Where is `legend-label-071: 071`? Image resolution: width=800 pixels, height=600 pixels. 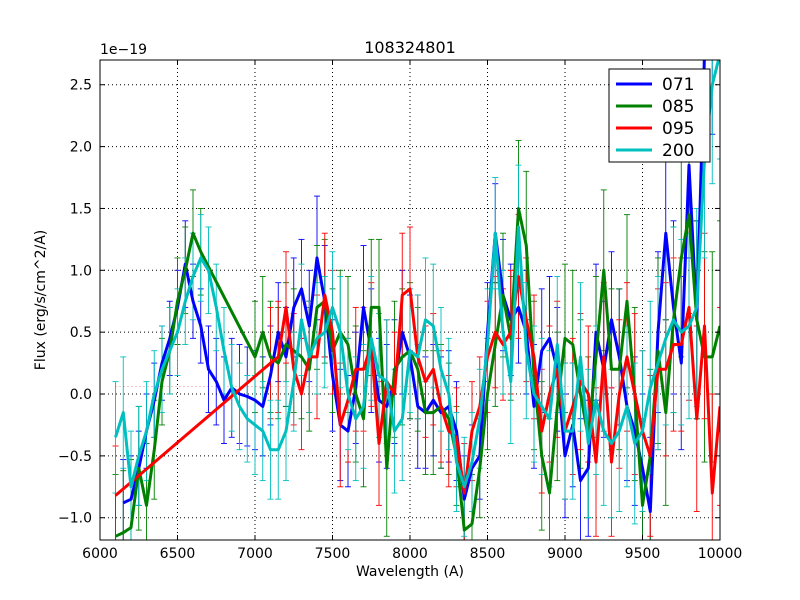
legend-label-071: 071 is located at coordinates (678, 85).